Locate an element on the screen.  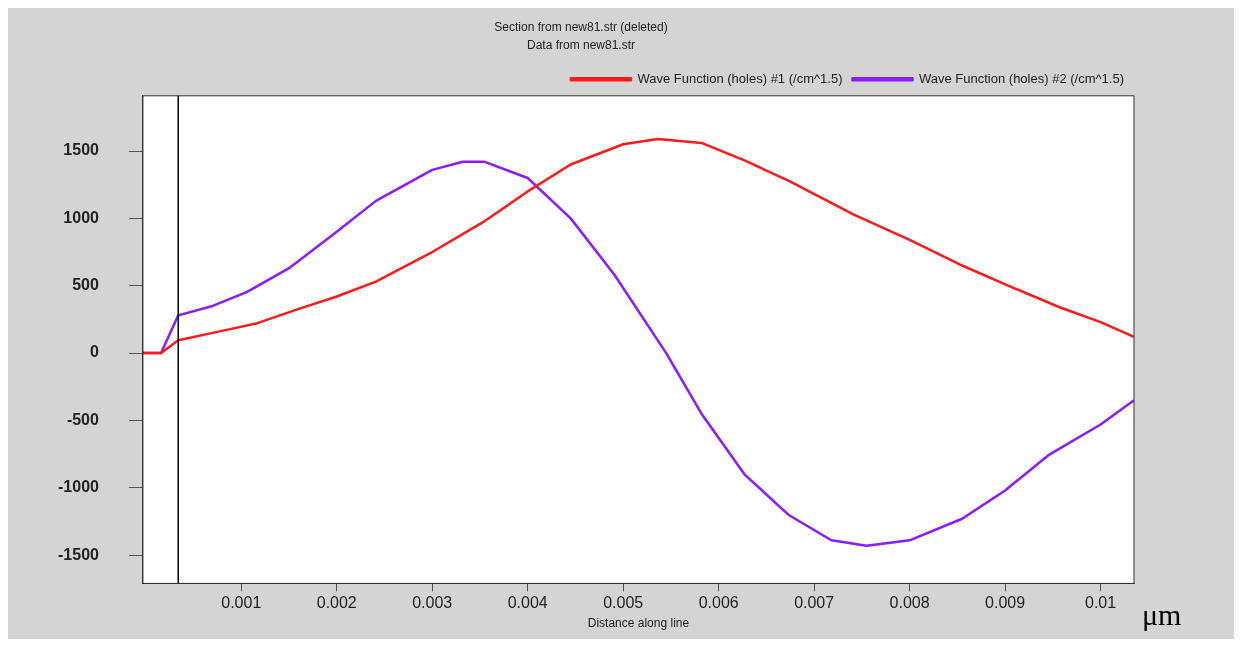
x-axis-title: Distance along line is located at coordinates (638, 623).